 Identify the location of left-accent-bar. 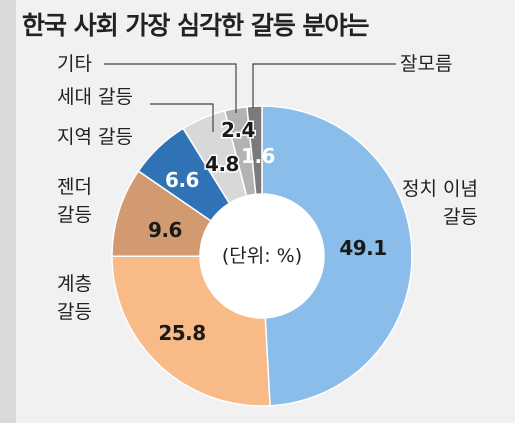
(8, 211).